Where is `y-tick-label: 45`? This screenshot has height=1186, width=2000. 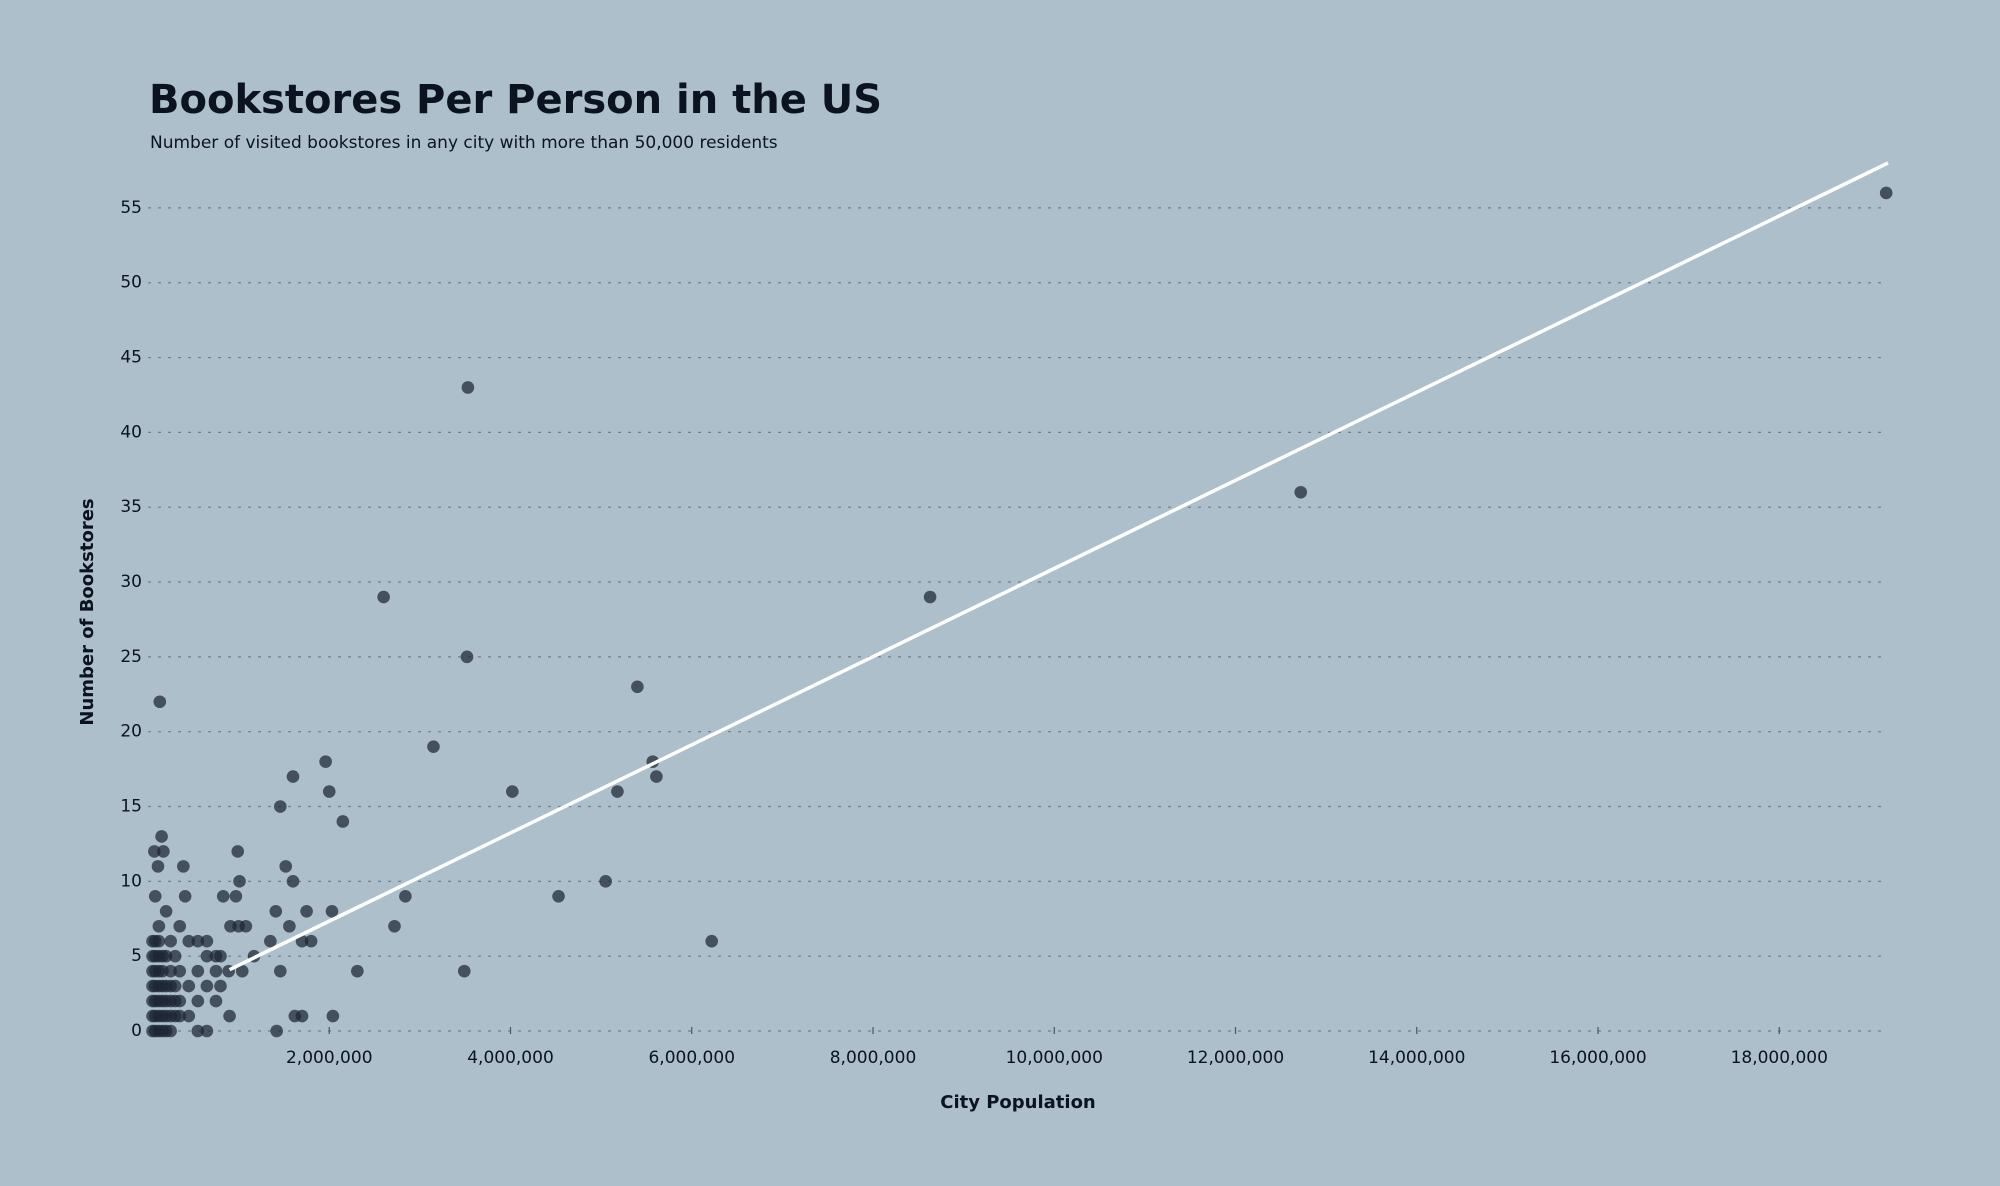
y-tick-label: 45 is located at coordinates (131, 358).